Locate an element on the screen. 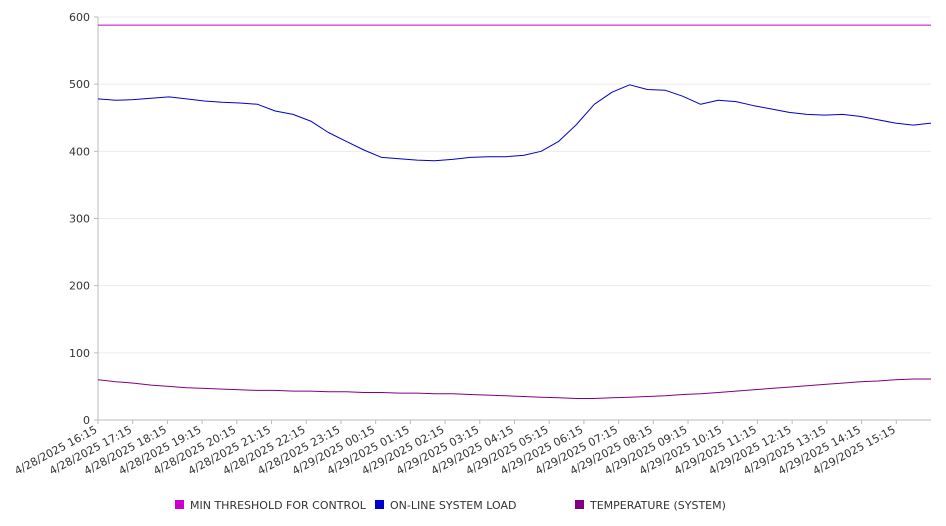 The width and height of the screenshot is (946, 526). legend-label: ON-LINE SYSTEM LOAD is located at coordinates (453, 505).